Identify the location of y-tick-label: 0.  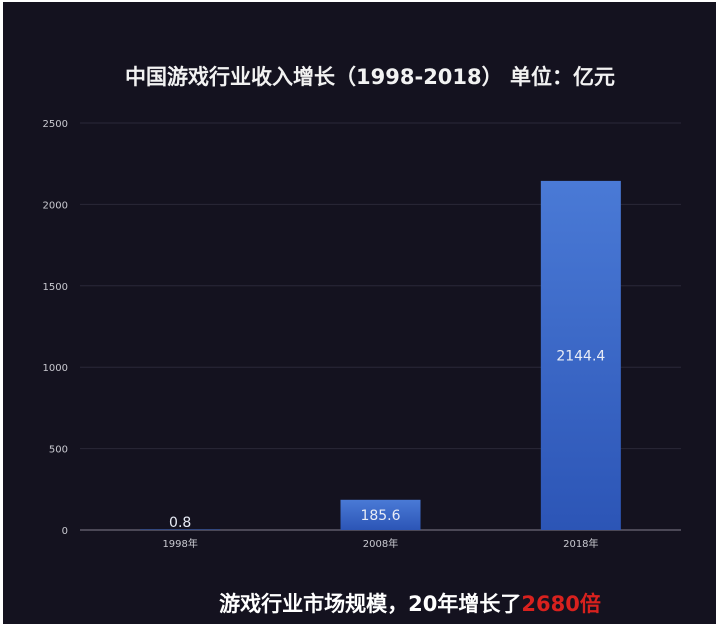
(65, 531).